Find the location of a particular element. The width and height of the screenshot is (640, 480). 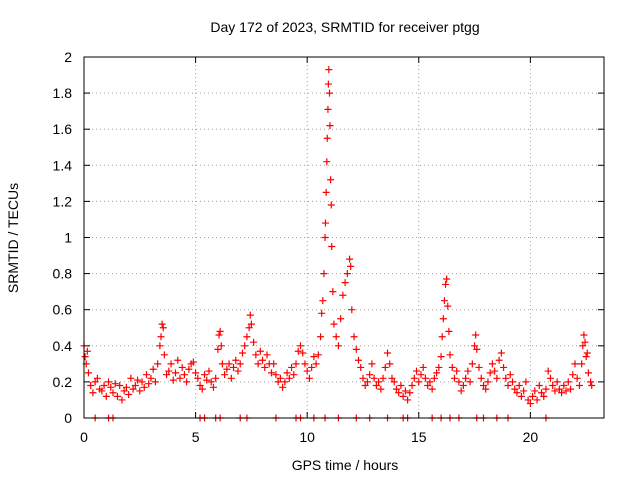

y-tick-label: 1.2 is located at coordinates (63, 201).